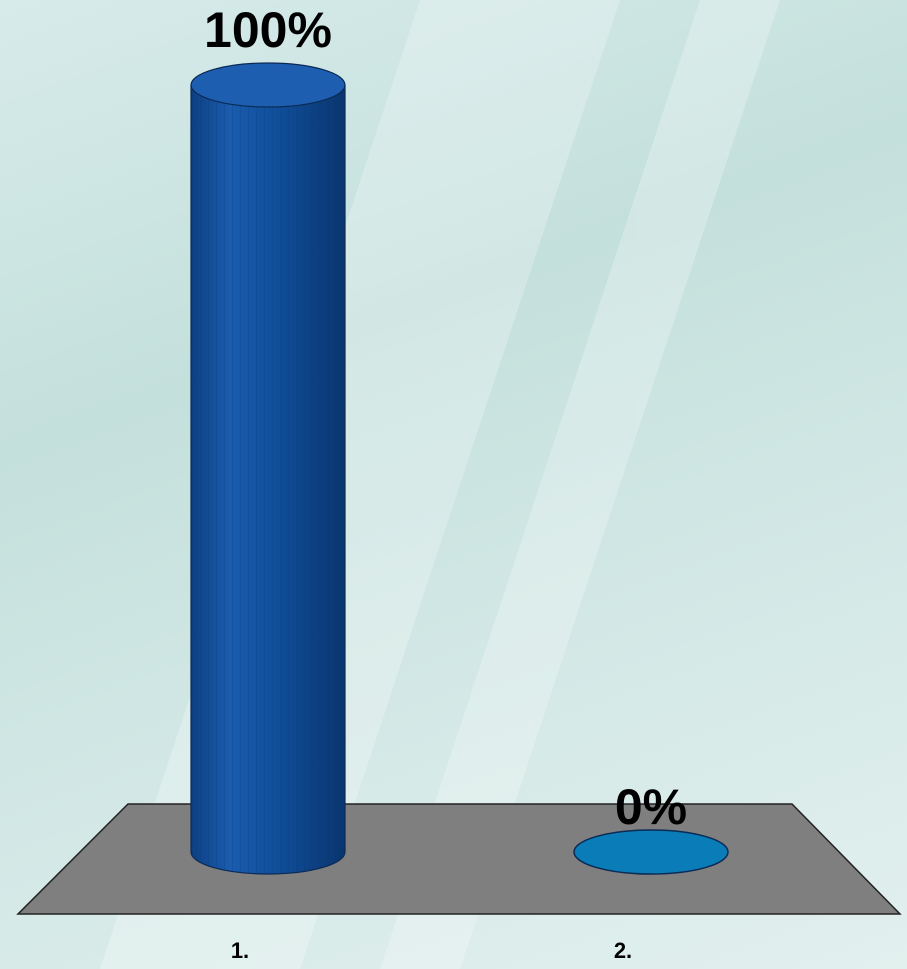 The image size is (907, 969). I want to click on category-label-1: 1., so click(240, 950).